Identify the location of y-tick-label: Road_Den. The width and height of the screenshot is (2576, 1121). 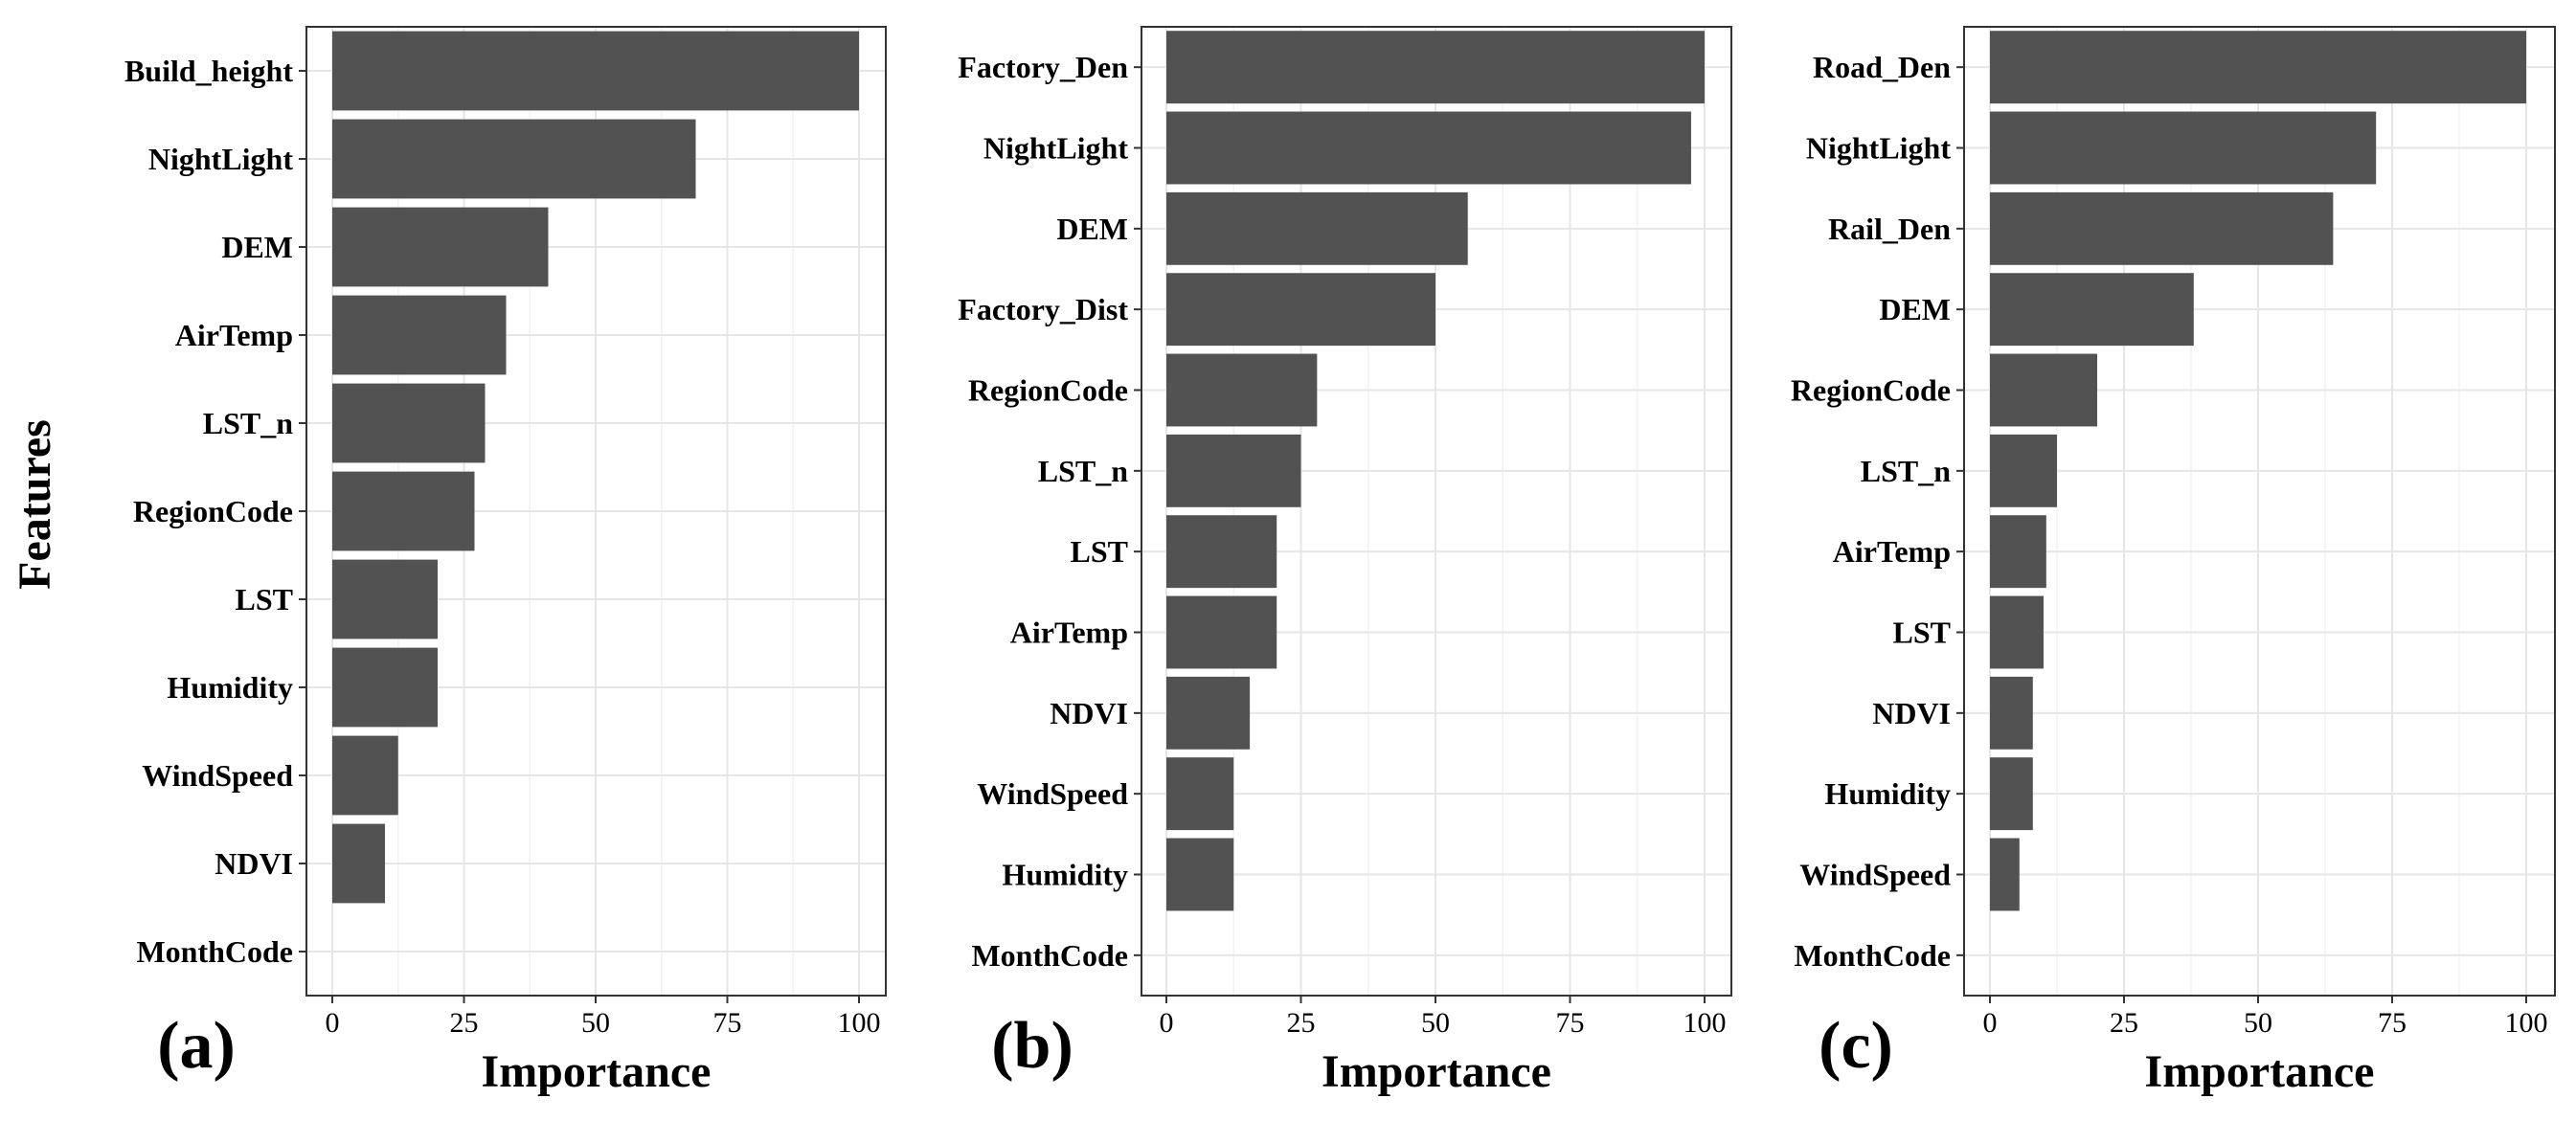
(1882, 67).